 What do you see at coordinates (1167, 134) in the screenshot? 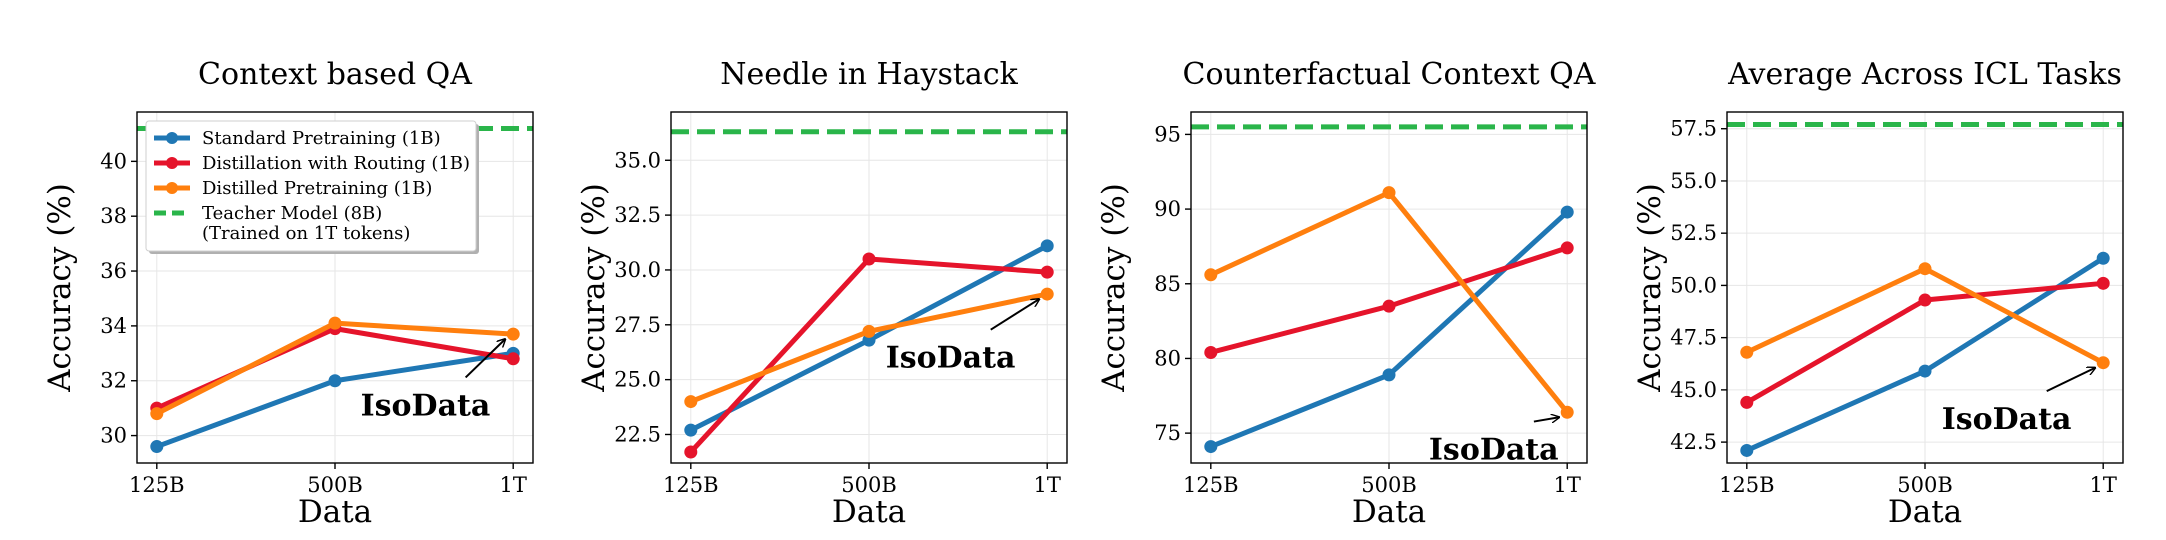
I see `y-tick-label: 95` at bounding box center [1167, 134].